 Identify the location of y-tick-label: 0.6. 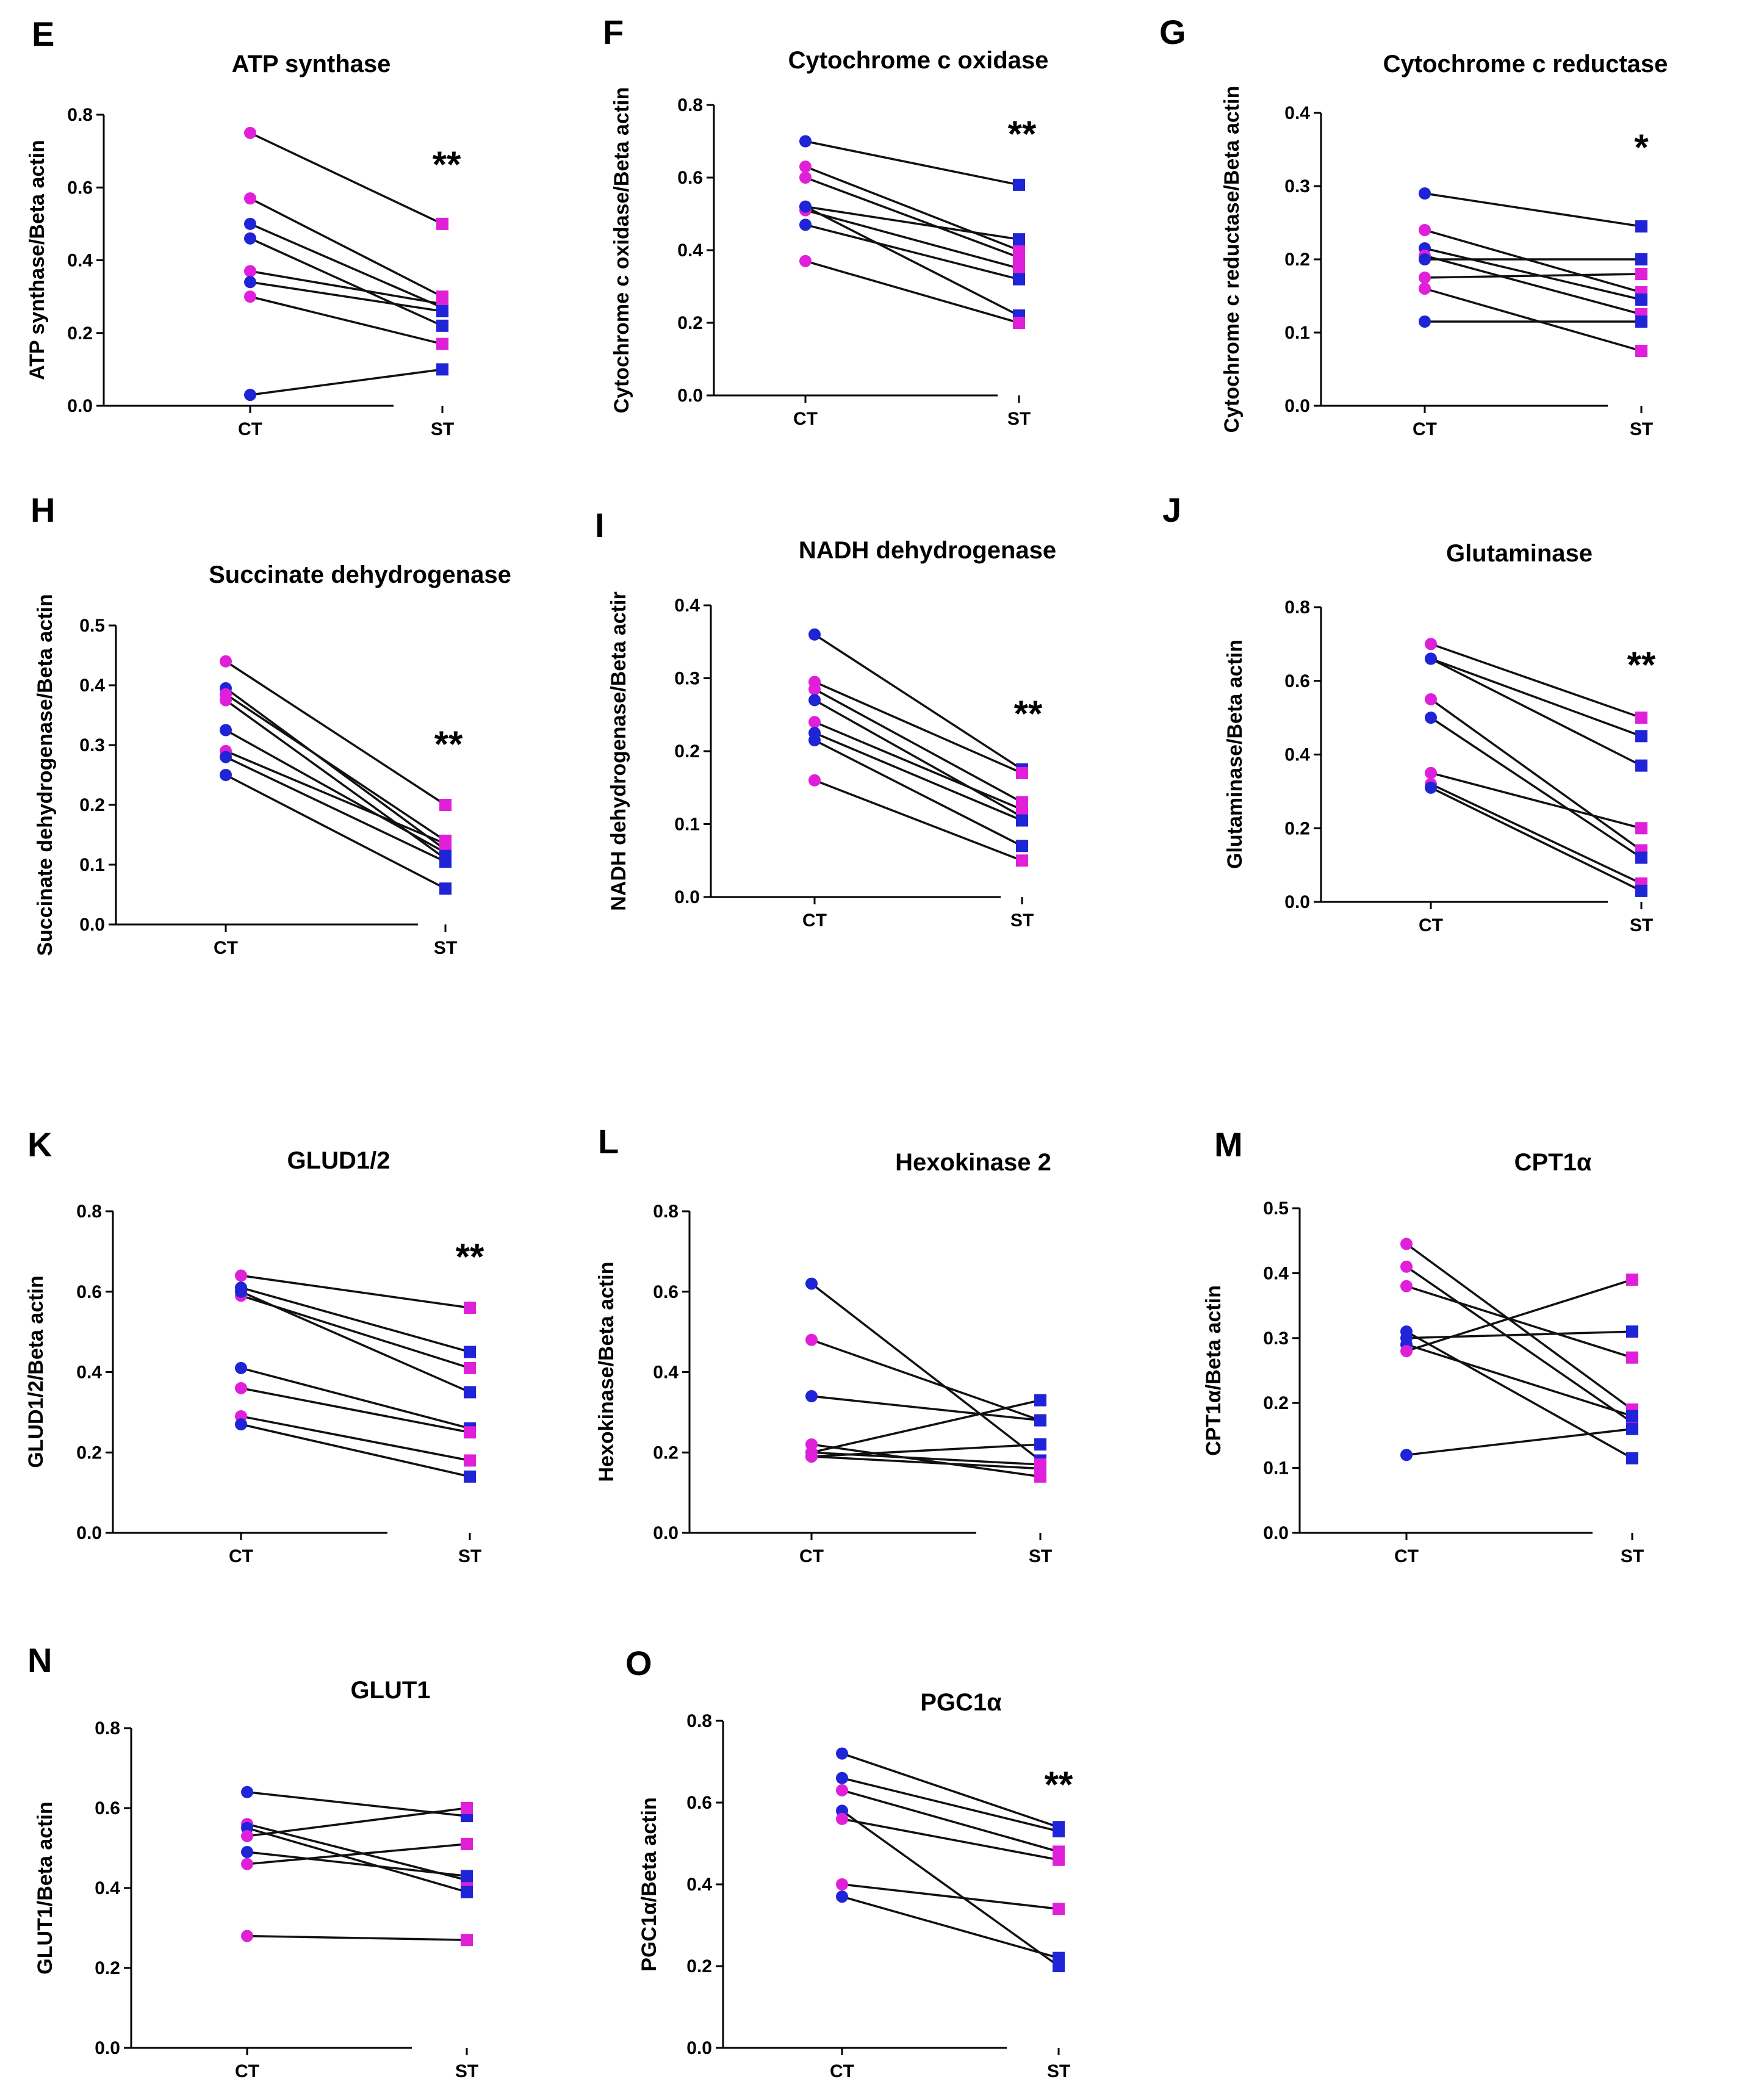
(1297, 681).